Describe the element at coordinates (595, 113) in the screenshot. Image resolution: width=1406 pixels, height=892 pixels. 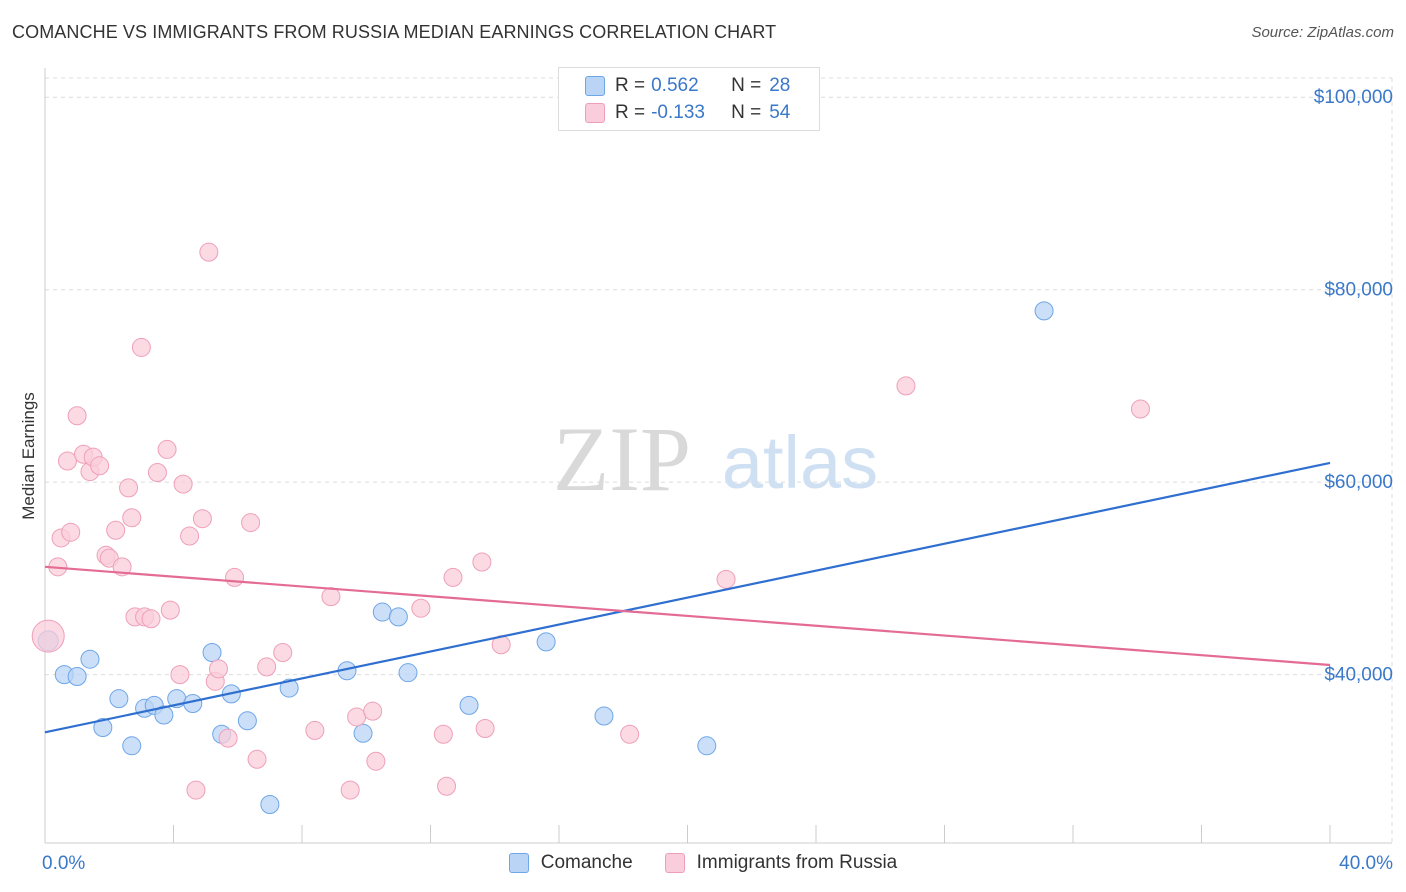
I see `legend-swatch-russia` at that location.